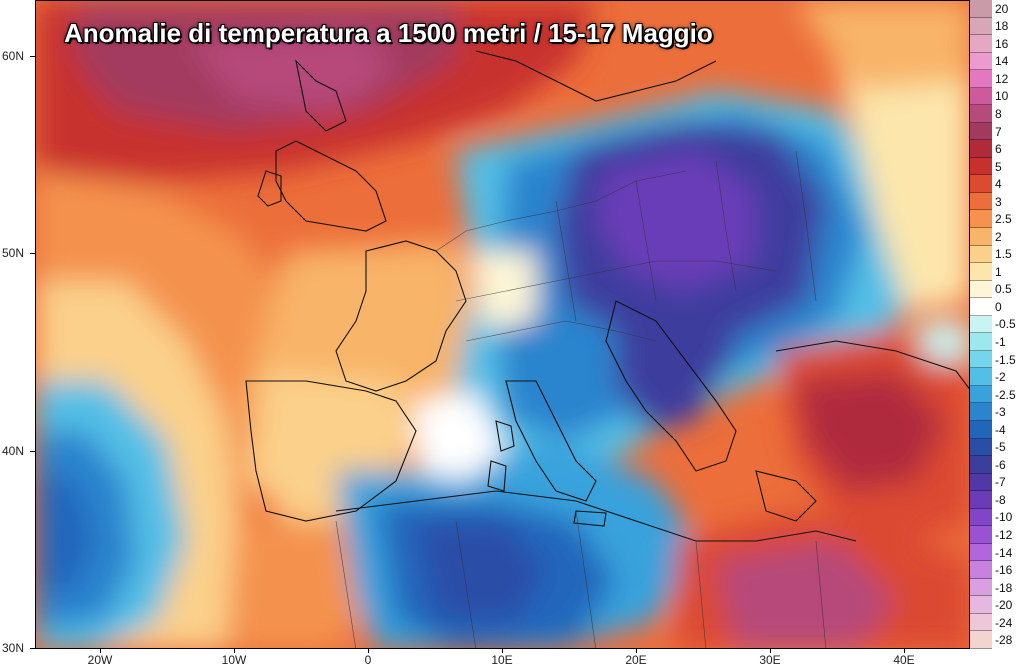 Image resolution: width=1024 pixels, height=669 pixels. What do you see at coordinates (13, 253) in the screenshot?
I see `lat-label-50n: 50N` at bounding box center [13, 253].